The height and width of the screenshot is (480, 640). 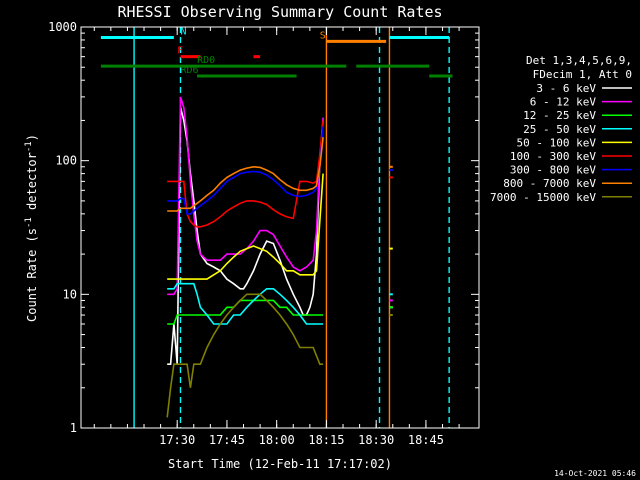 I want to click on y-tick-label: 10, so click(x=70, y=294).